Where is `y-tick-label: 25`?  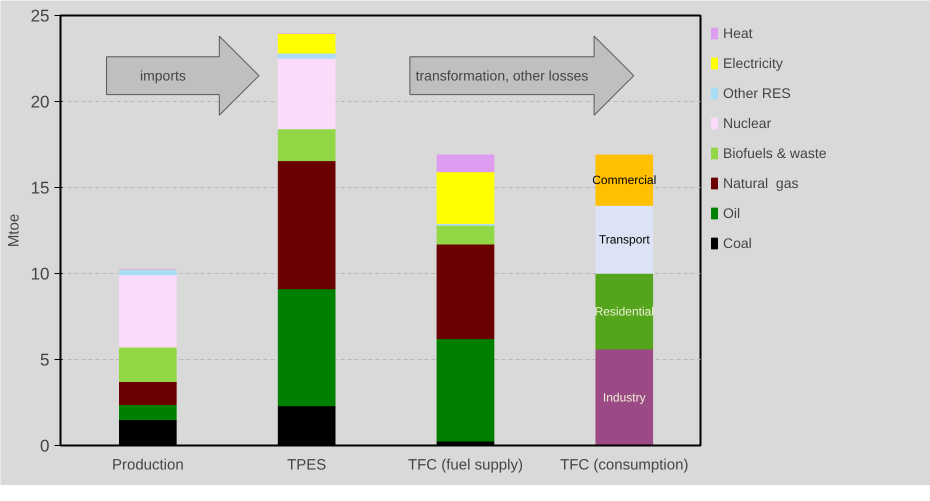
y-tick-label: 25 is located at coordinates (40, 16).